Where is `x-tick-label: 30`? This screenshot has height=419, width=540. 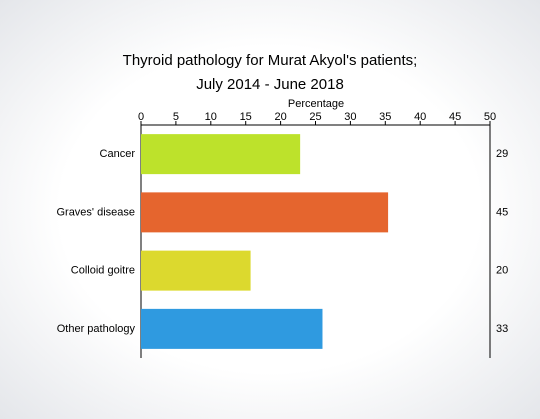
x-tick-label: 30 is located at coordinates (350, 117).